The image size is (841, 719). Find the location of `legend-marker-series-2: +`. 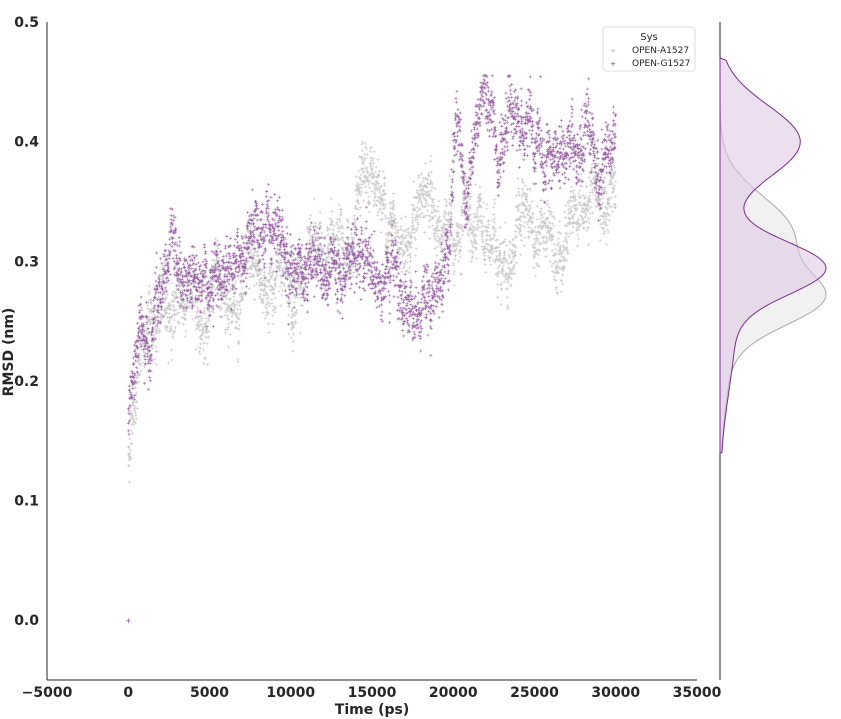

legend-marker-series-2: + is located at coordinates (613, 64).